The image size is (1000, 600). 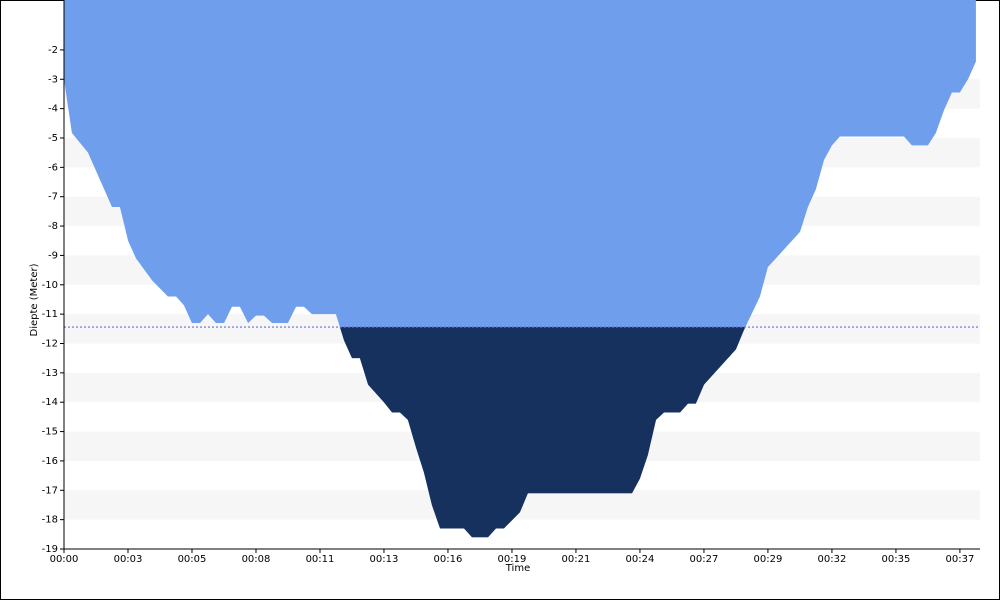 I want to click on x-tick-label: 00:21, so click(x=576, y=559).